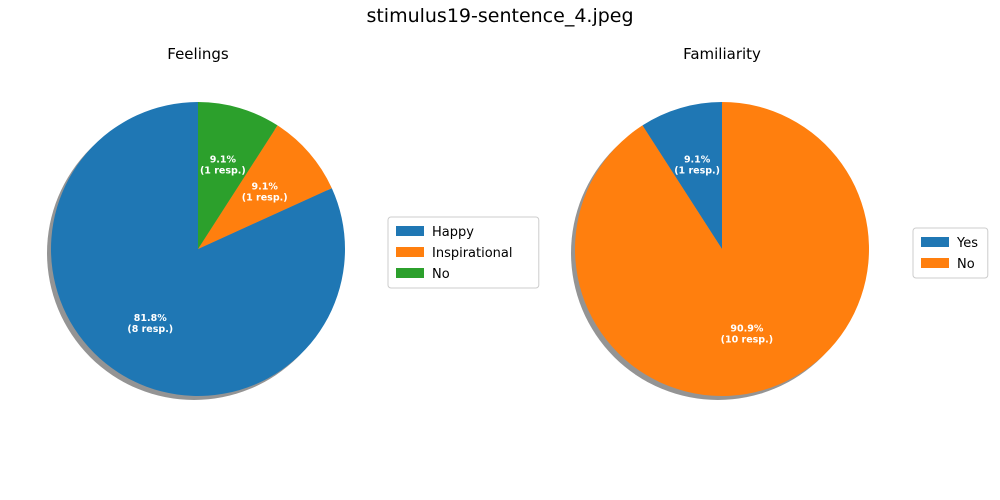 The height and width of the screenshot is (500, 1000). What do you see at coordinates (441, 274) in the screenshot?
I see `feelings-legend-label-no: No` at bounding box center [441, 274].